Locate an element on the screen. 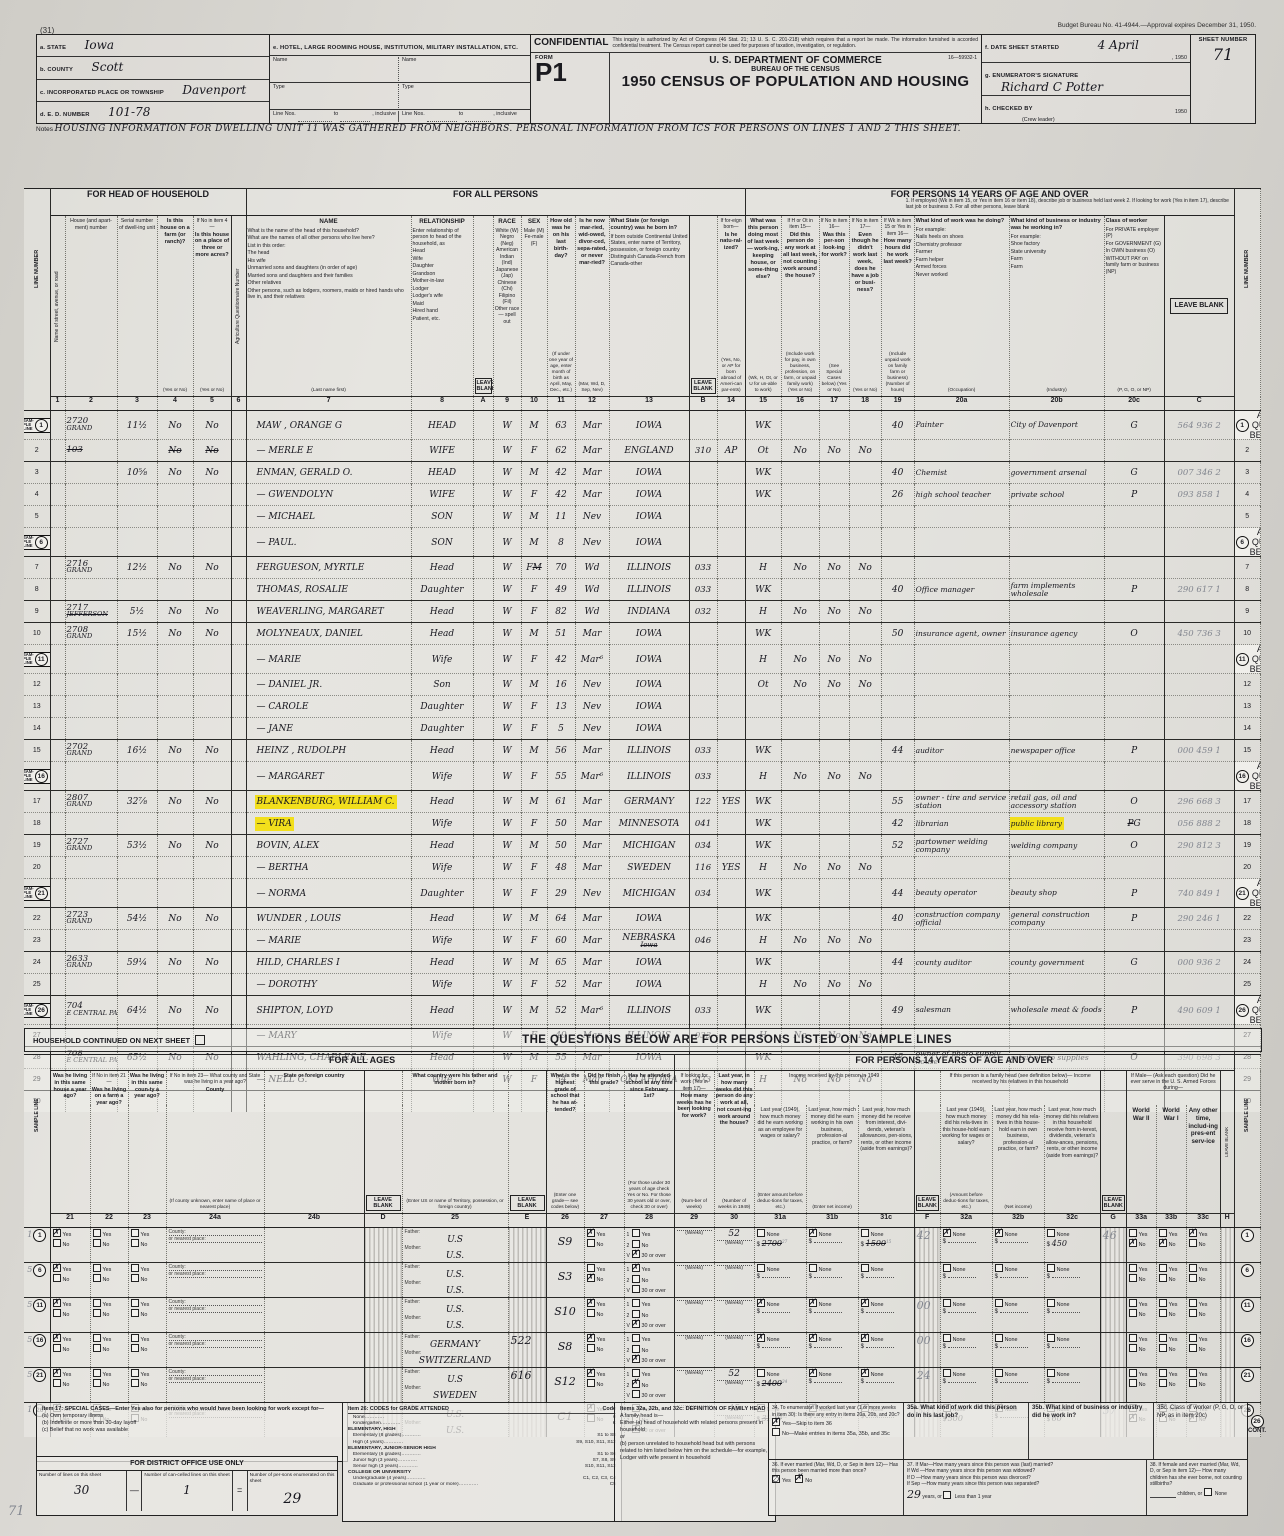  ed-number-value: 101-78 is located at coordinates (129, 111).